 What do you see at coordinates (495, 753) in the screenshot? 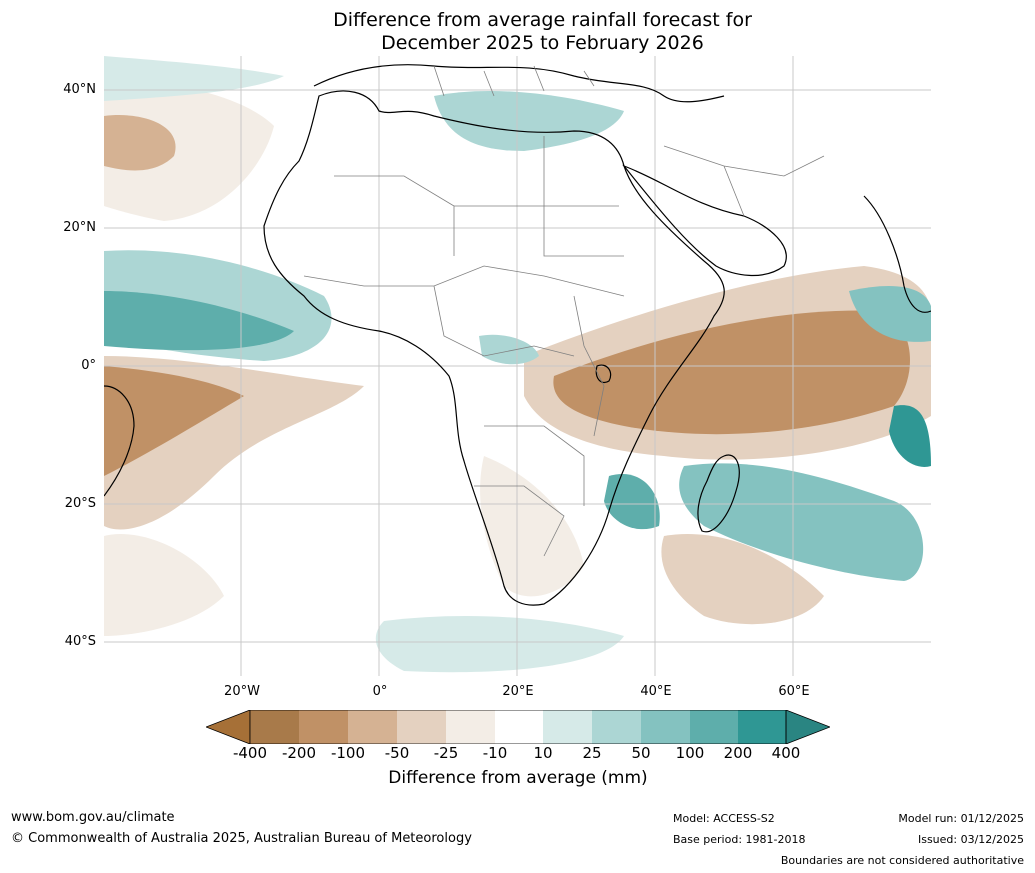
I see `colorbar-tick: -10` at bounding box center [495, 753].